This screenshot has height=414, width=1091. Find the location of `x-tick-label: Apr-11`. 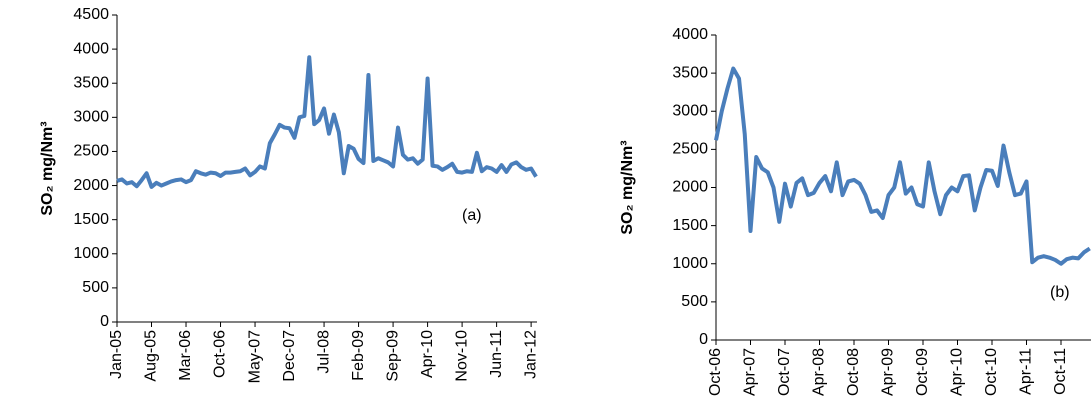

x-tick-label: Apr-11 is located at coordinates (1026, 371).